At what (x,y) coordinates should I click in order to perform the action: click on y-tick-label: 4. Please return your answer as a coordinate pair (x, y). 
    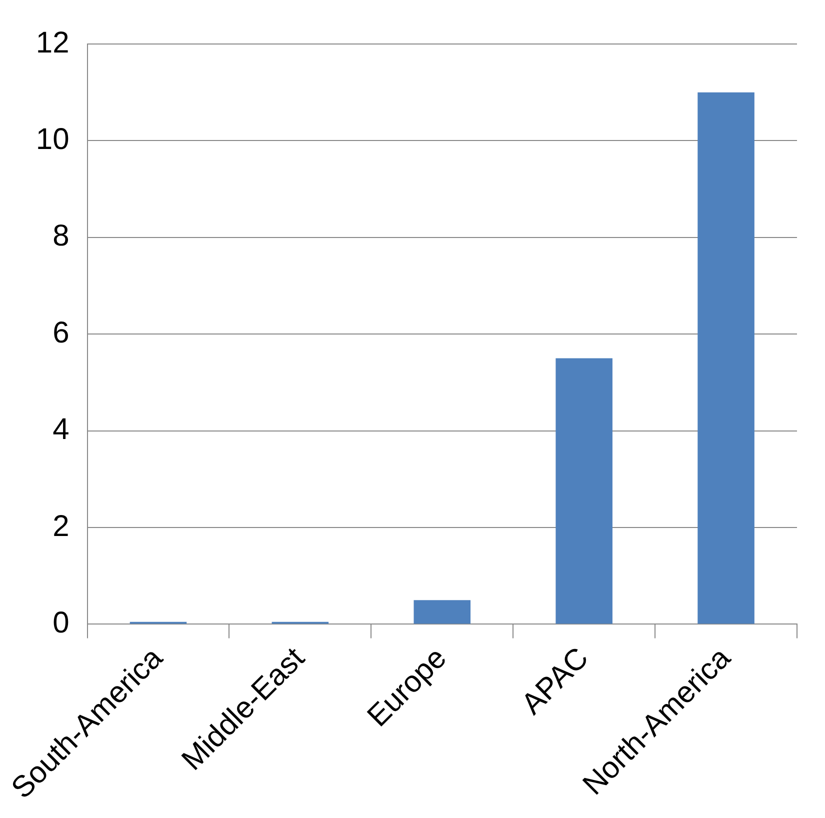
    Looking at the image, I should click on (61, 429).